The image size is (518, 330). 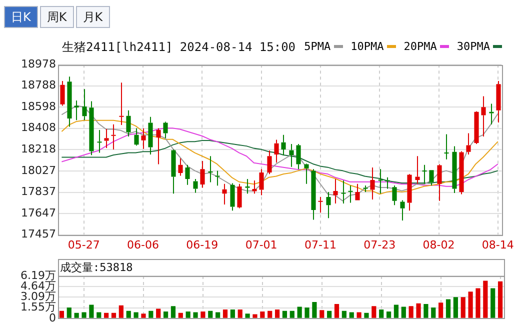 I want to click on x-tick-label: 08-14, so click(x=498, y=245).